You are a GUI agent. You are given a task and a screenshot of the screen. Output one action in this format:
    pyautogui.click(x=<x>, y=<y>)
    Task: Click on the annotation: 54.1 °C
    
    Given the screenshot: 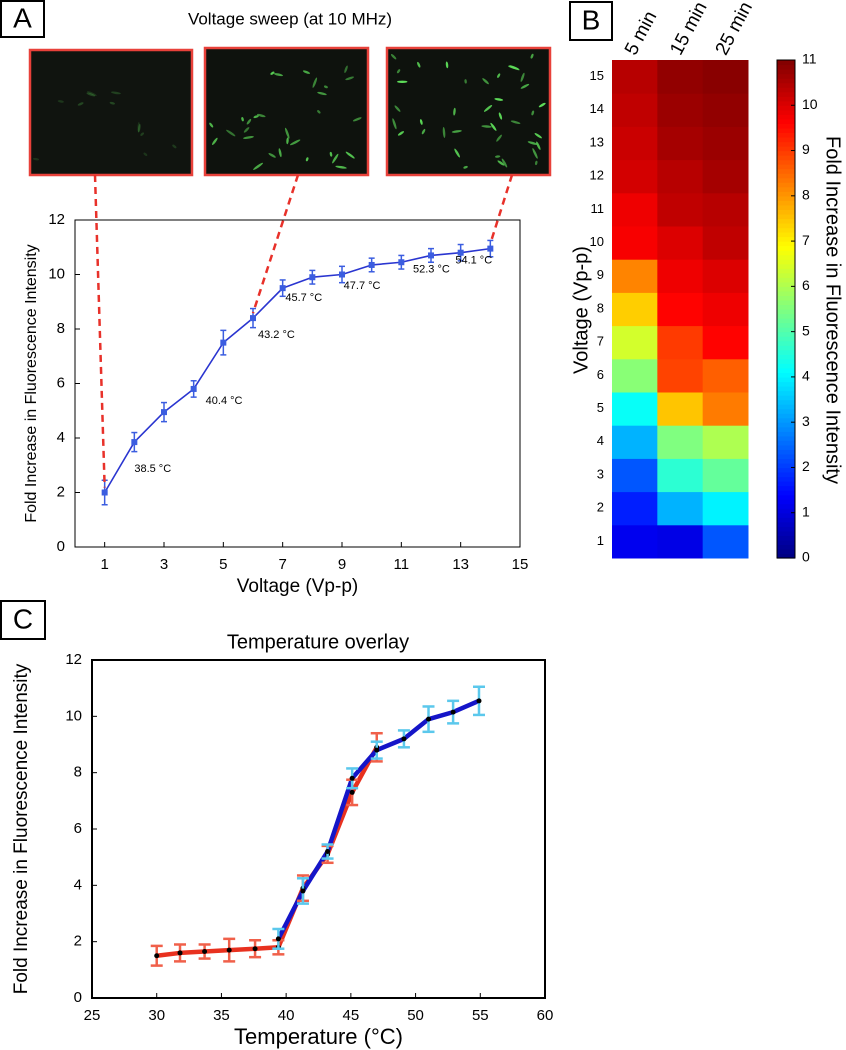 What is the action you would take?
    pyautogui.click(x=473, y=261)
    